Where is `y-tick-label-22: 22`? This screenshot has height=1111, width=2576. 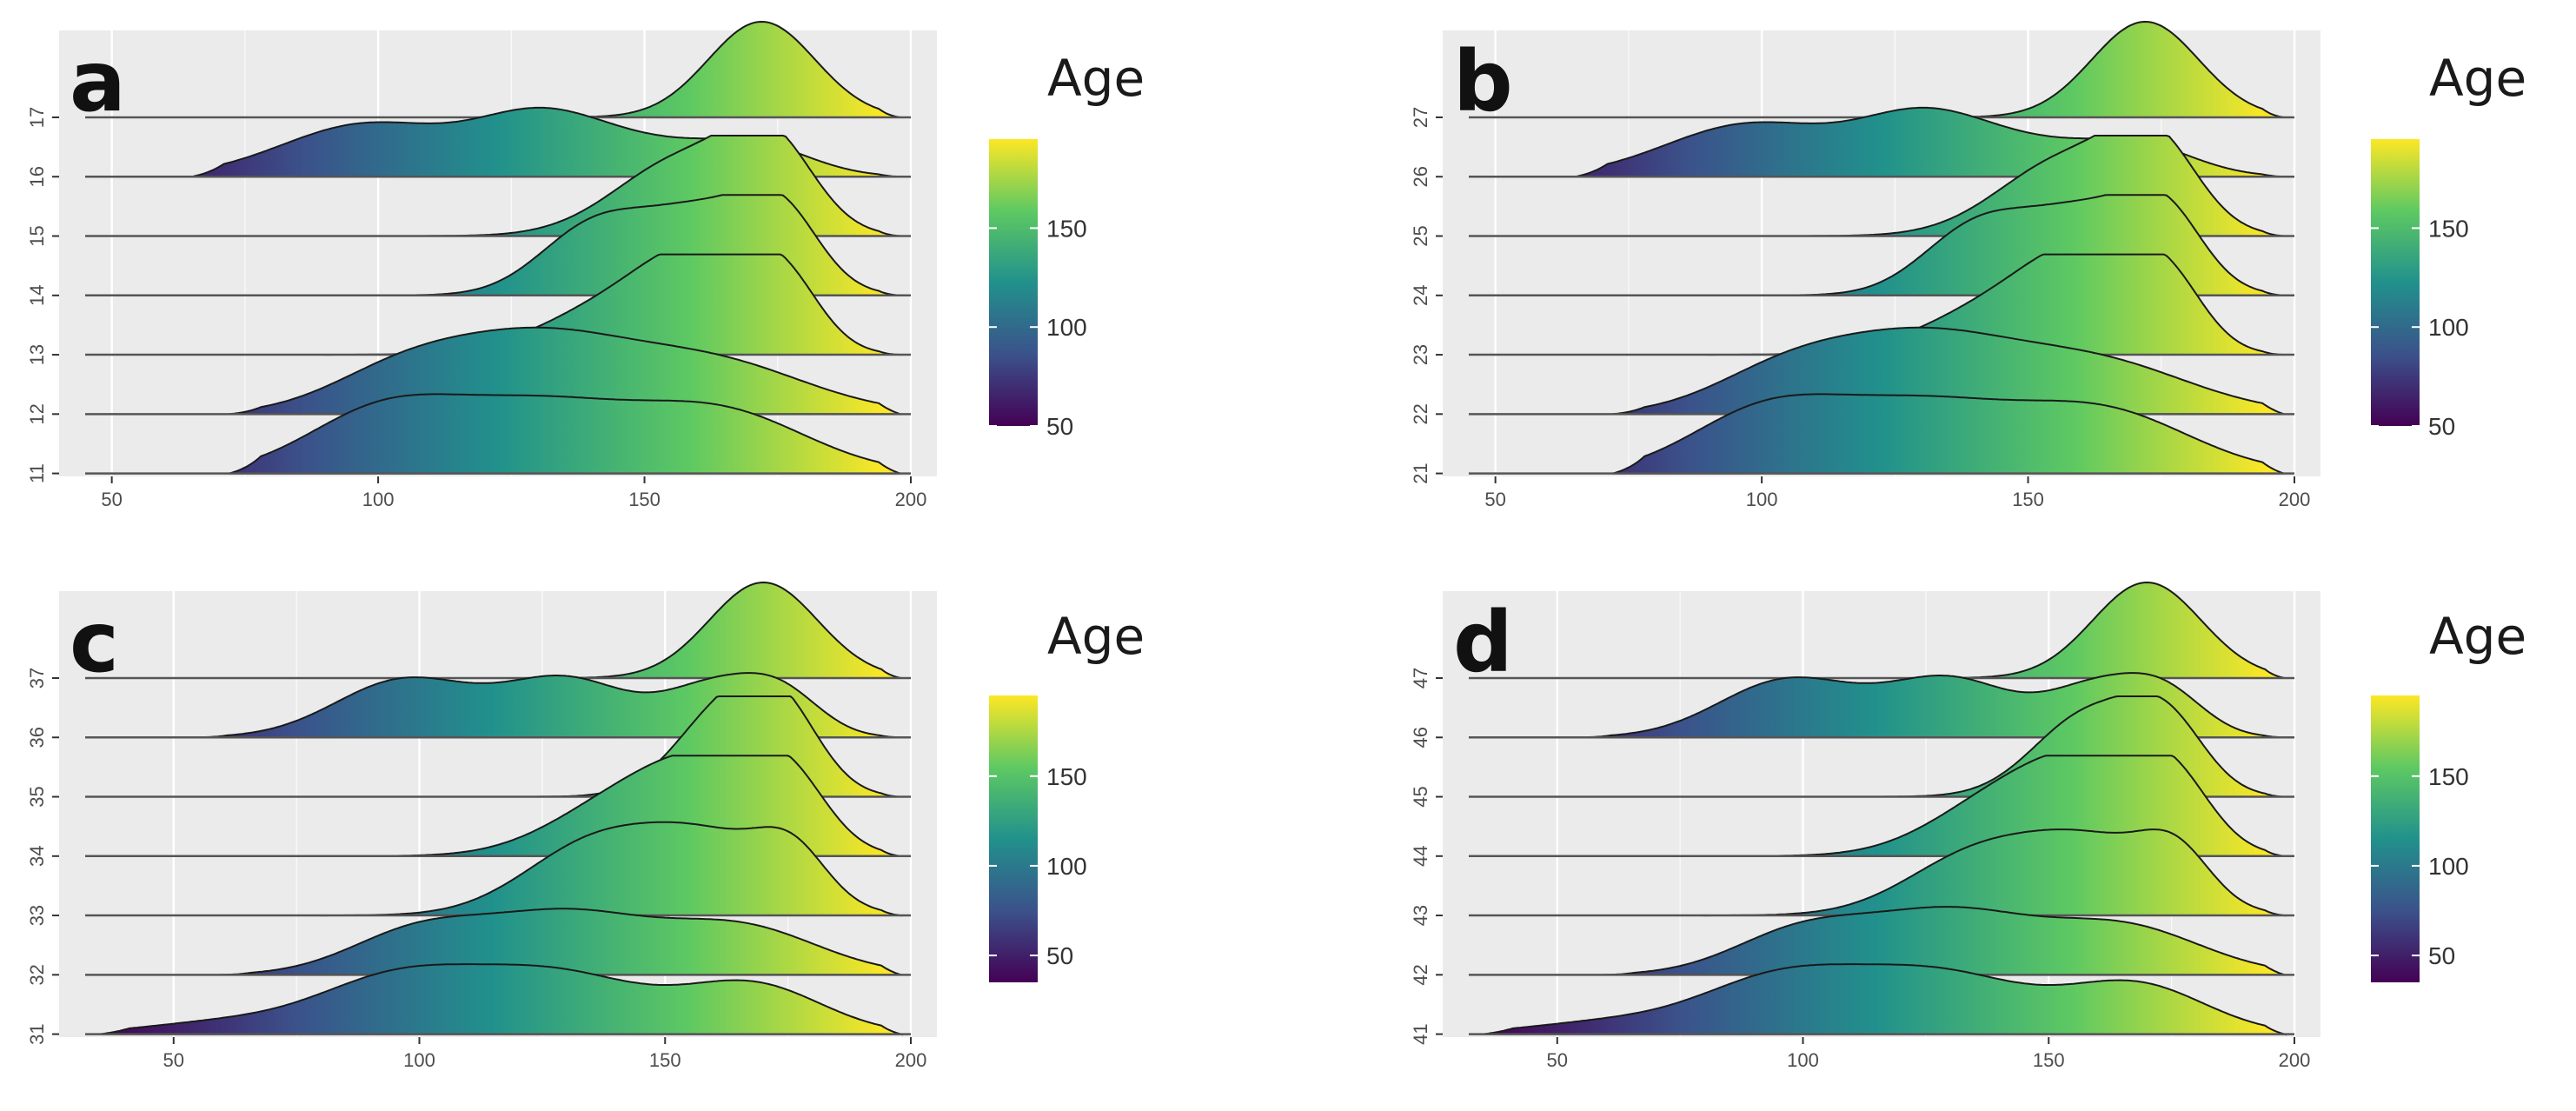 y-tick-label-22: 22 is located at coordinates (1420, 413).